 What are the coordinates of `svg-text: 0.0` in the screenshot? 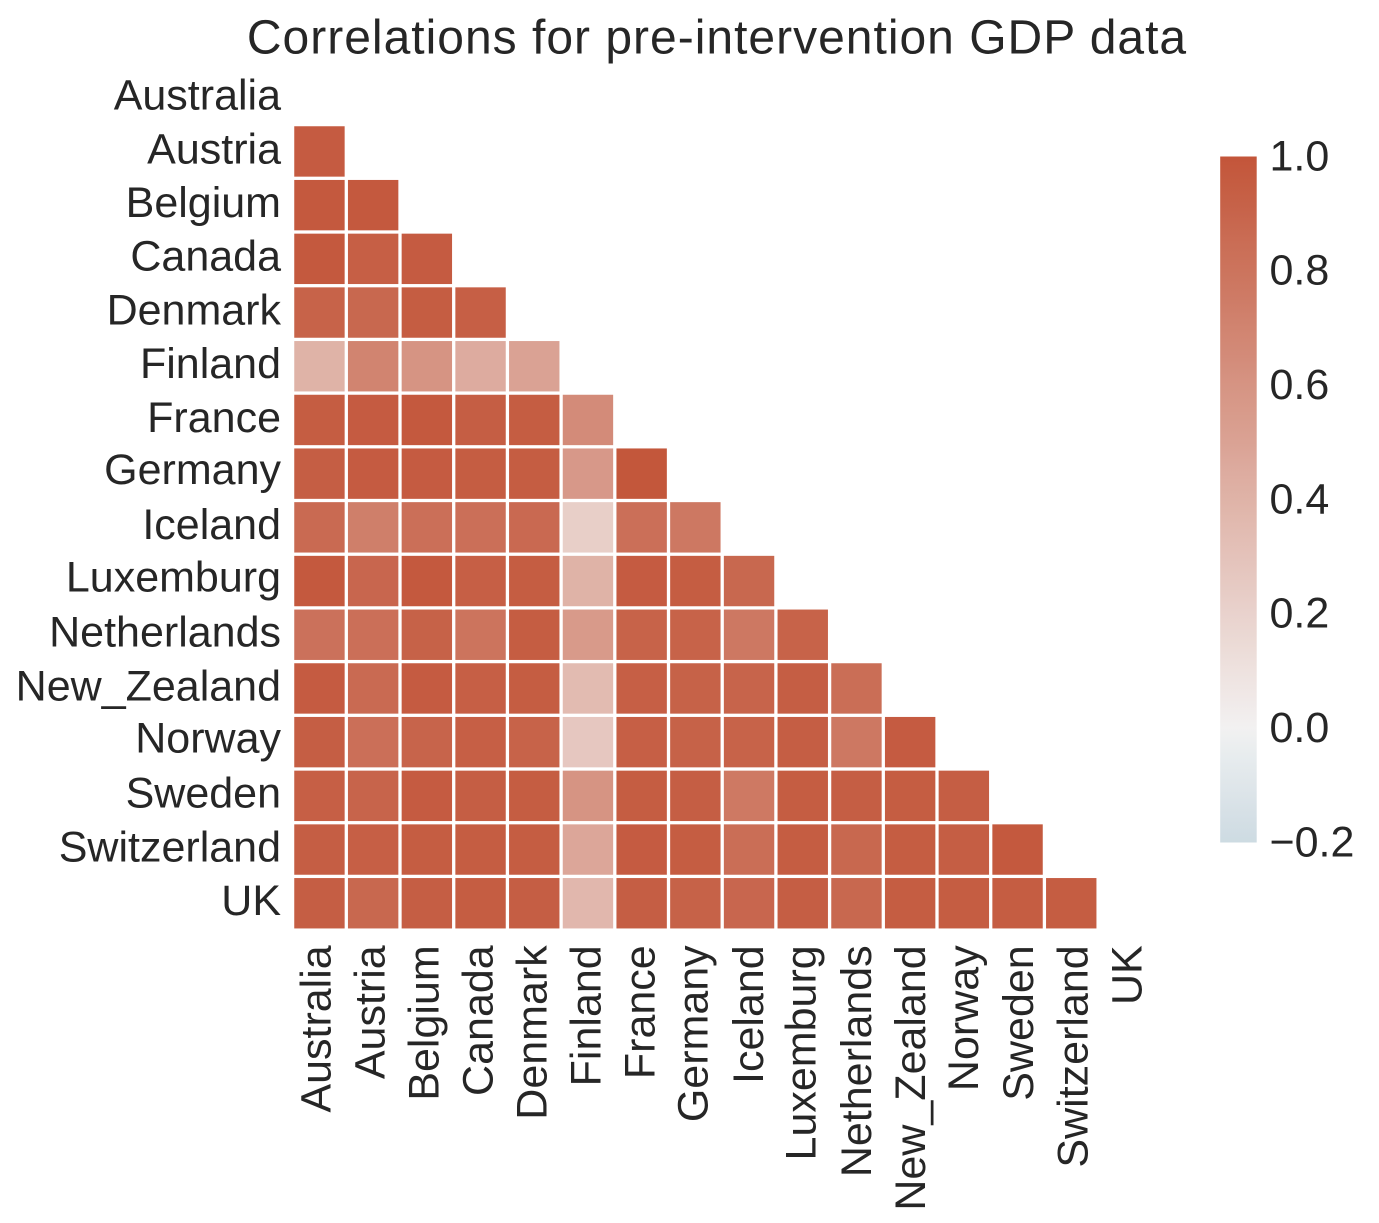 It's located at (1300, 728).